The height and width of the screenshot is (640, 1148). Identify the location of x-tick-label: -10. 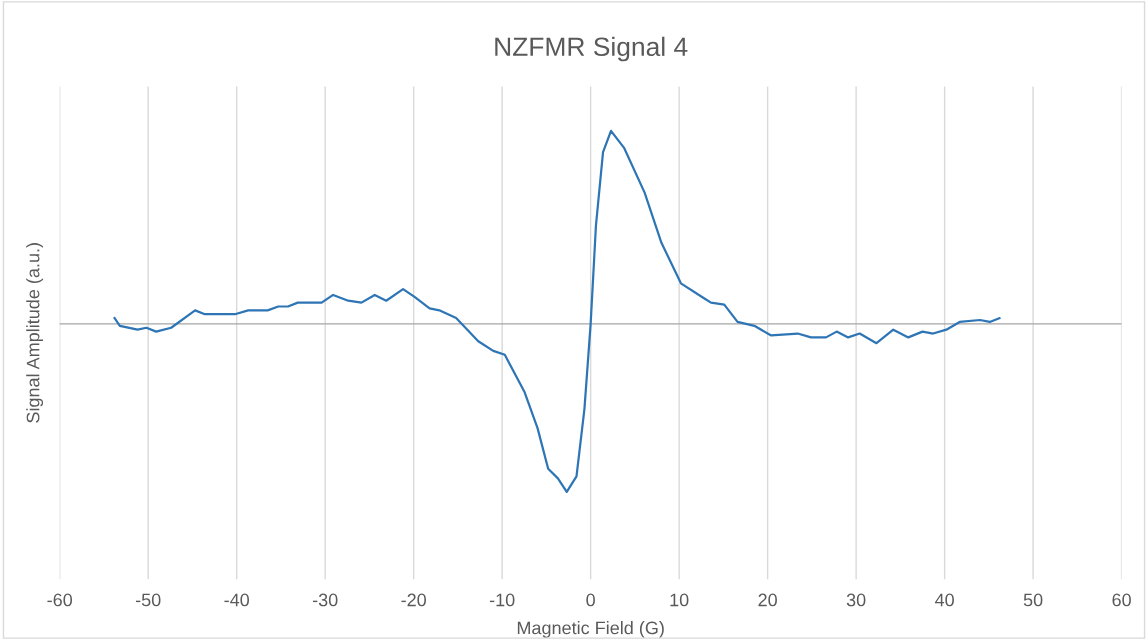
(502, 600).